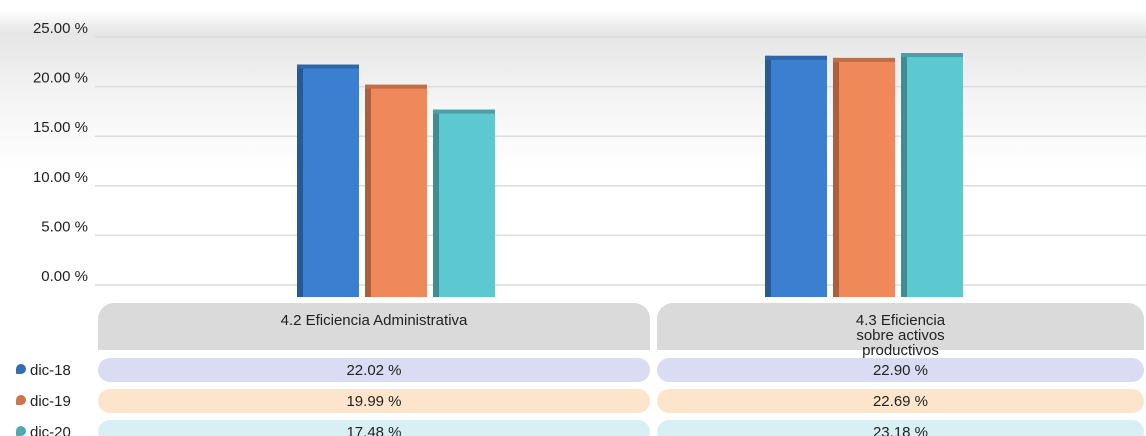 The image size is (1146, 436). What do you see at coordinates (374, 401) in the screenshot?
I see `value-cell: 19.99 %` at bounding box center [374, 401].